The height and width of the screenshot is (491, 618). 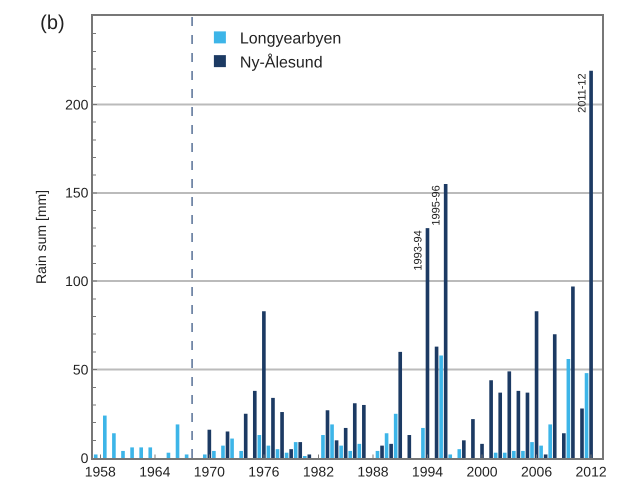 I want to click on y-tick-label: 0, so click(x=84, y=458).